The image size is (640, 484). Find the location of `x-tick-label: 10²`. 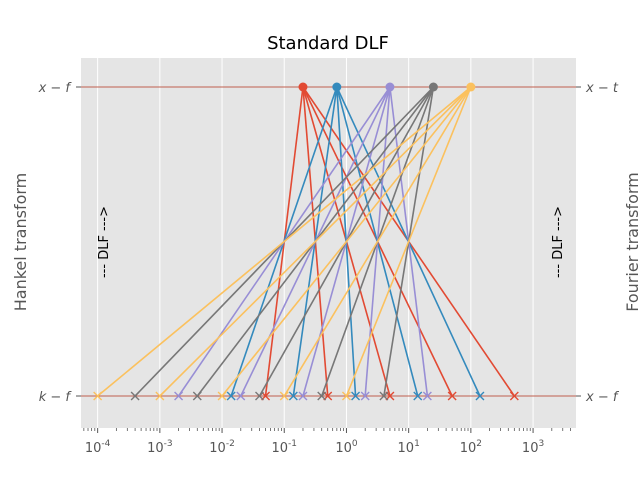

x-tick-label: 10² is located at coordinates (471, 447).